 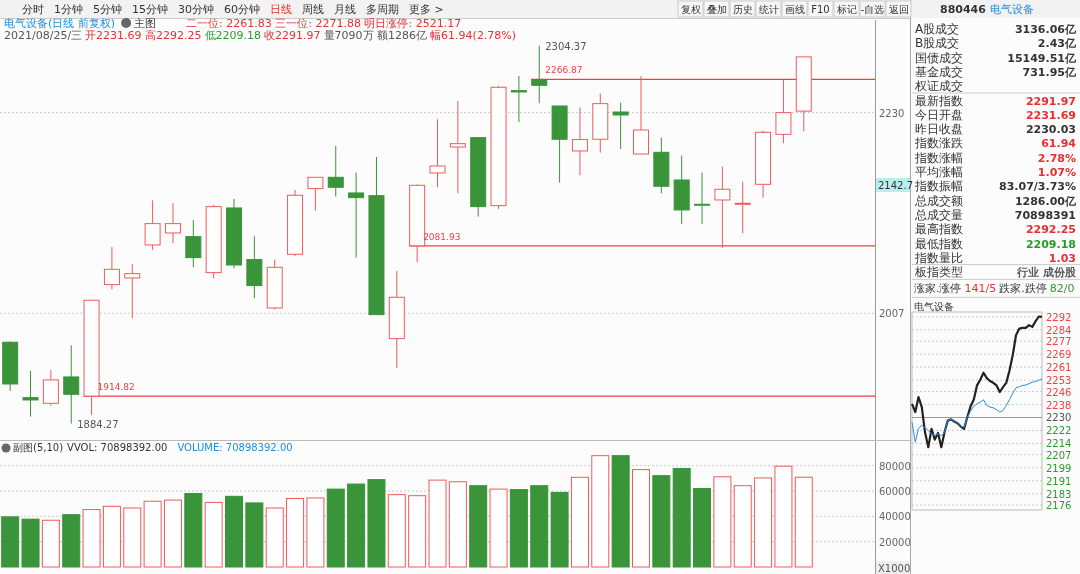 What do you see at coordinates (1056, 44) in the screenshot?
I see `text: 2.43亿` at bounding box center [1056, 44].